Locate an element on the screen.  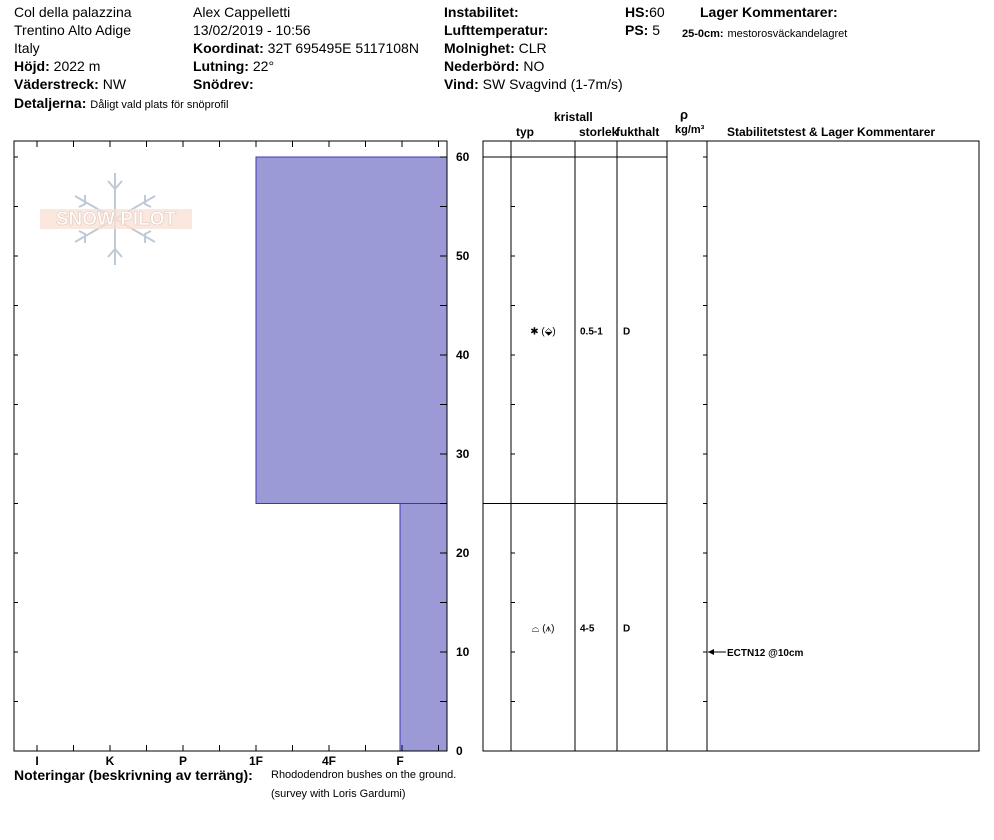
grain-size-0: 0.5-1 is located at coordinates (591, 331).